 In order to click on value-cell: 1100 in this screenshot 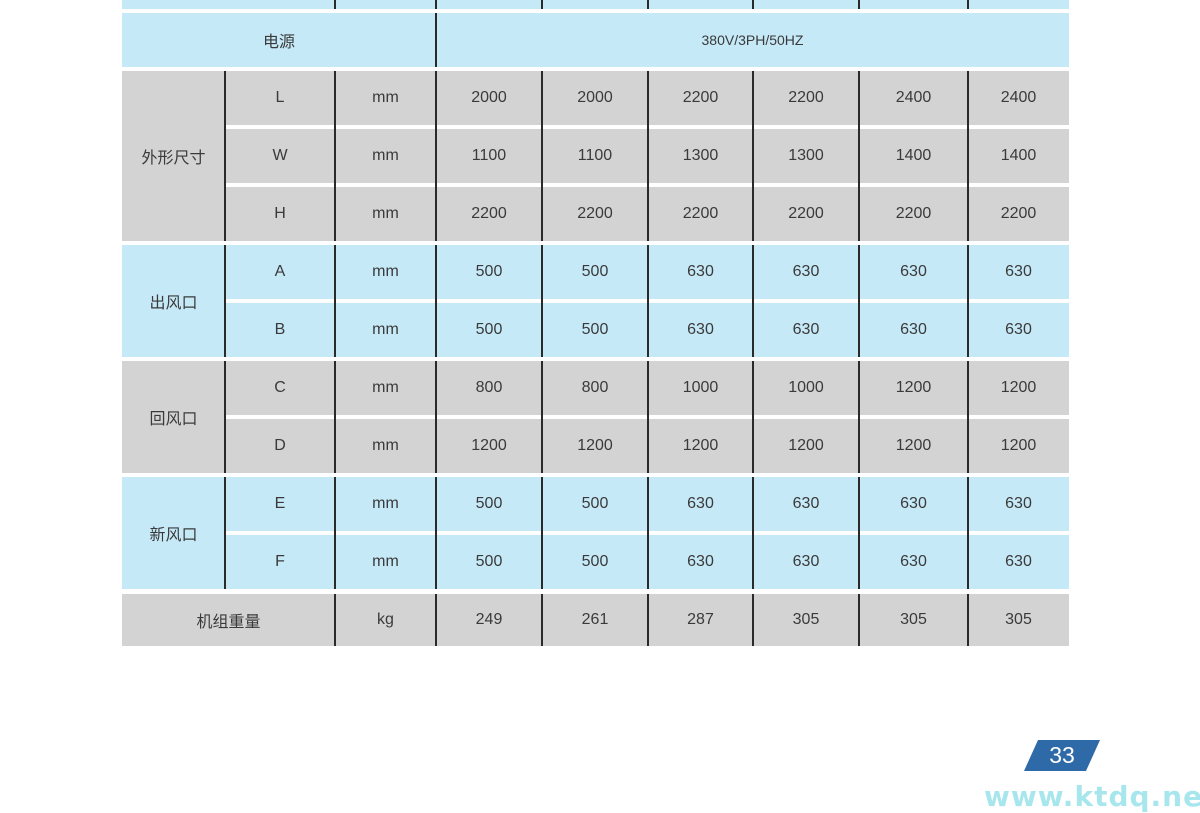, I will do `click(595, 156)`.